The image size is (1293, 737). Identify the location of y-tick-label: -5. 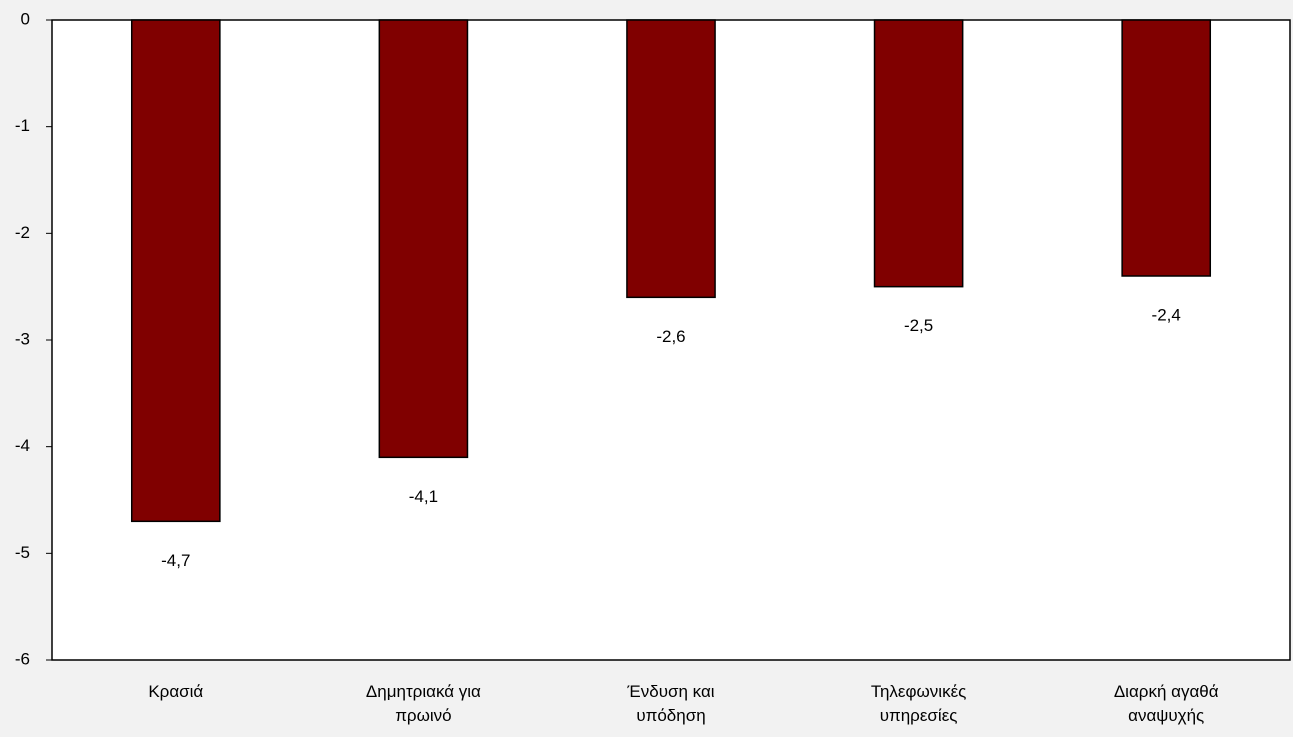
(22, 552).